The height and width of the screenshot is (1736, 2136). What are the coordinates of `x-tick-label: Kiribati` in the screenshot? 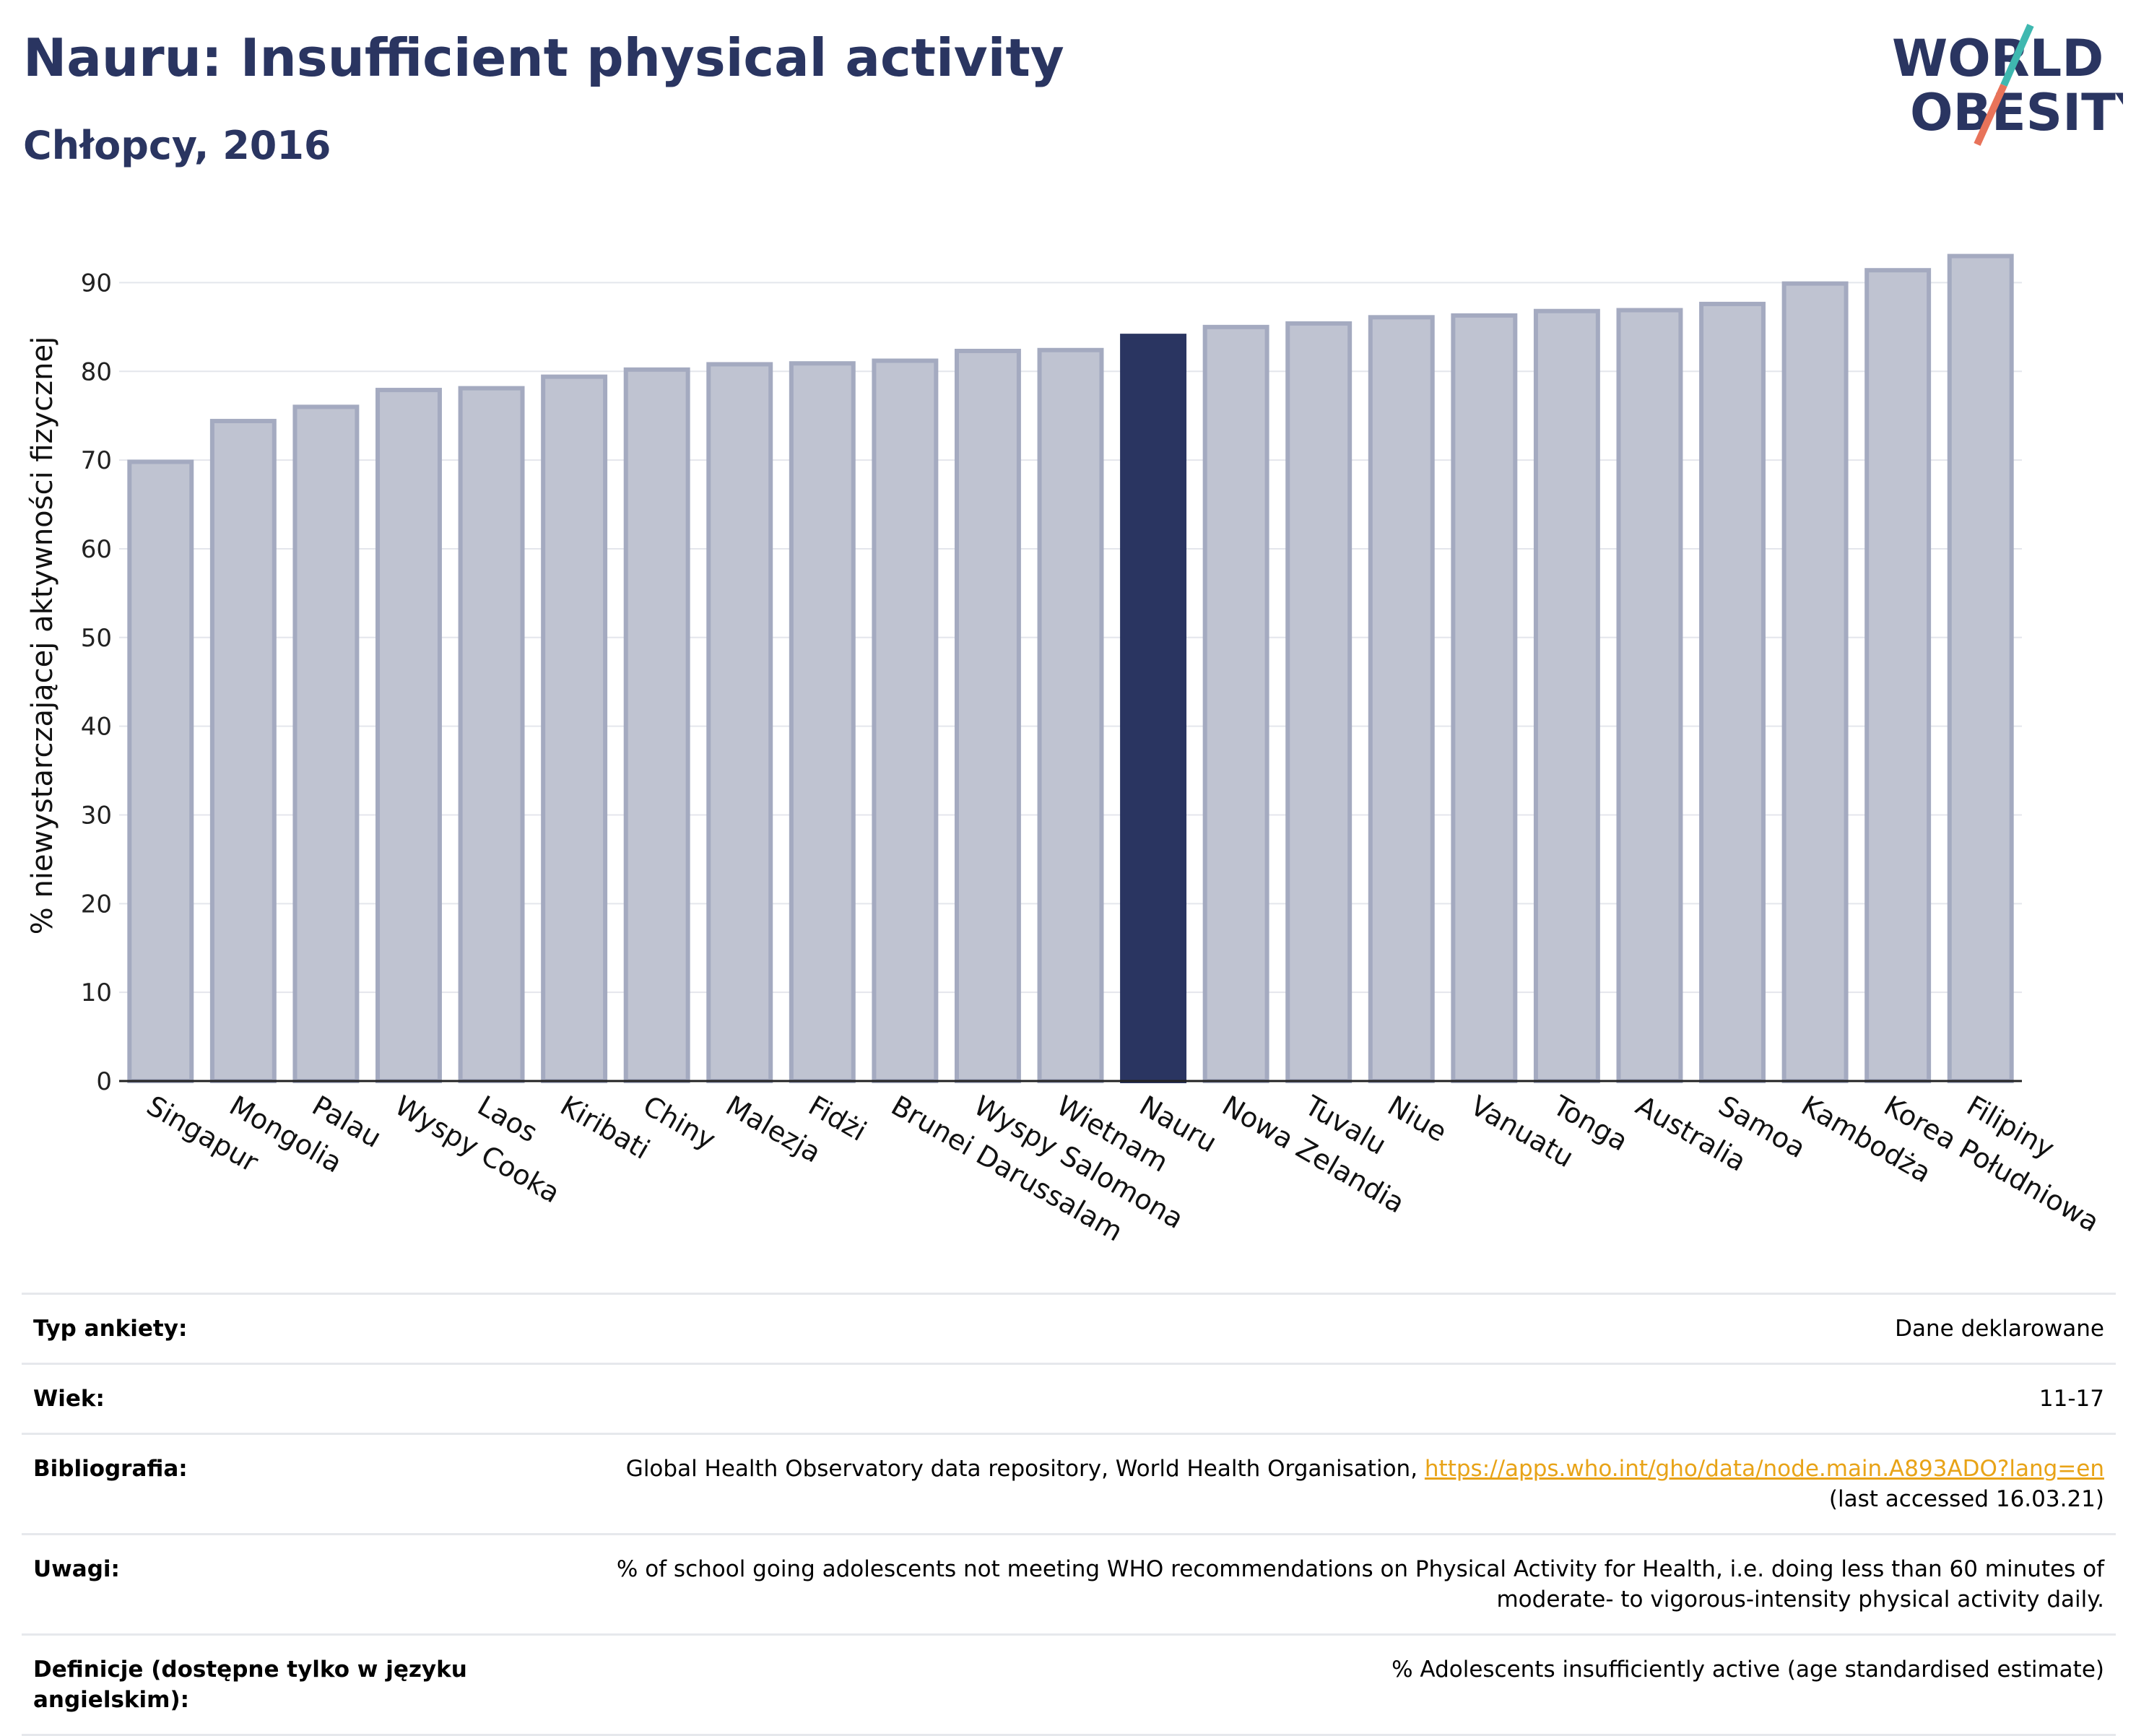 It's located at (605, 1128).